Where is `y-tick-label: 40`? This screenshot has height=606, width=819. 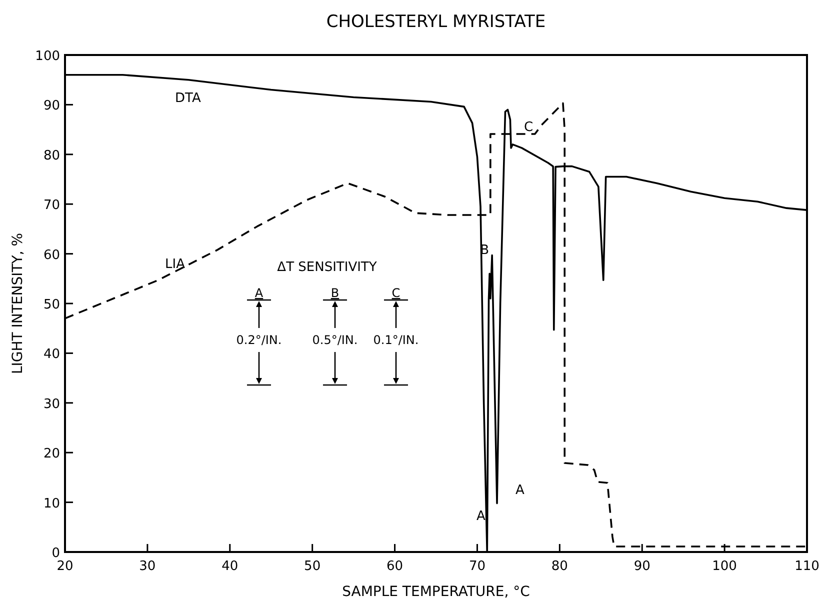 y-tick-label: 40 is located at coordinates (51, 354).